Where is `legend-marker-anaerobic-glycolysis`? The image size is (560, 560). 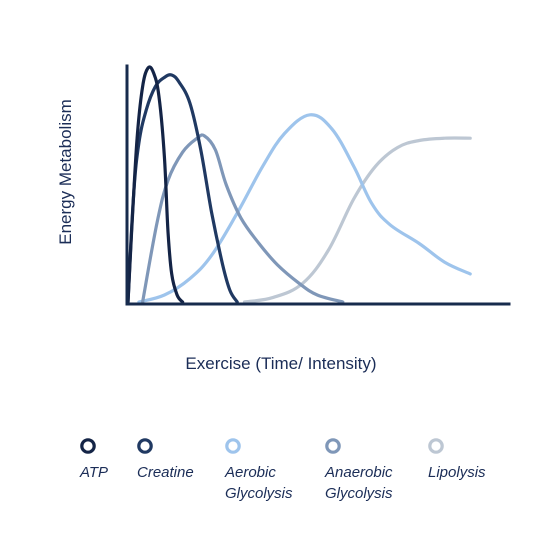
legend-marker-anaerobic-glycolysis is located at coordinates (333, 446).